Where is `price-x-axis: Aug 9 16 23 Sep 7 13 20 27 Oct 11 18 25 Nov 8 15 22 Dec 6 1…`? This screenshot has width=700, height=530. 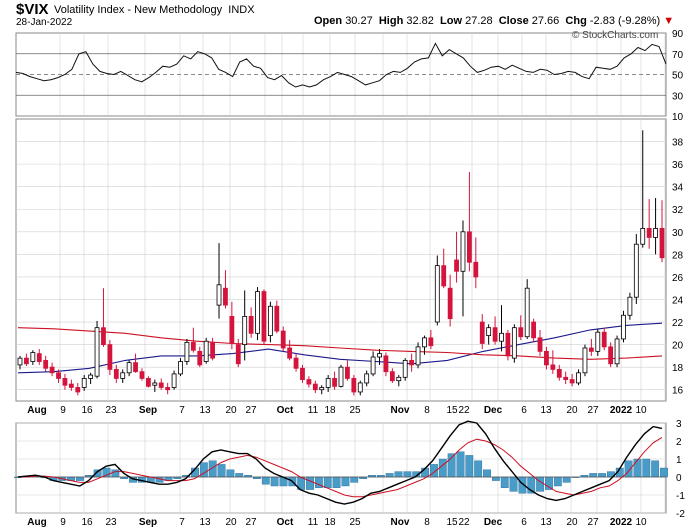
price-x-axis: Aug 9 16 23 Sep 7 13 20 27 Oct 11 18 25 Nov 8 15 22 Dec 6 1… is located at coordinates (337, 410).